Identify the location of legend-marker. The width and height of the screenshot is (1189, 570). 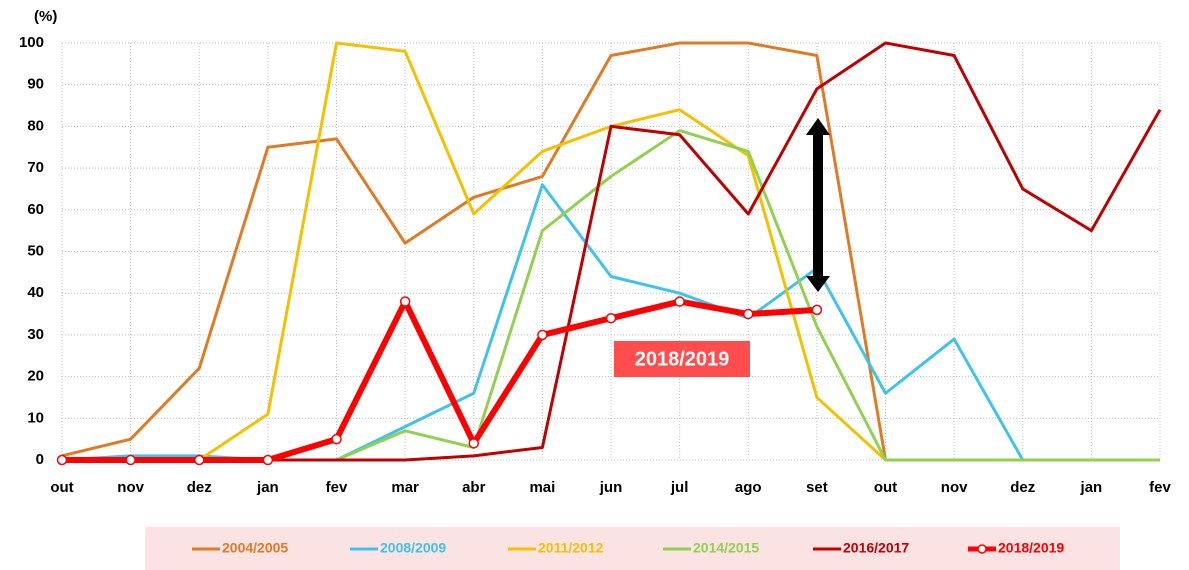
(982, 549).